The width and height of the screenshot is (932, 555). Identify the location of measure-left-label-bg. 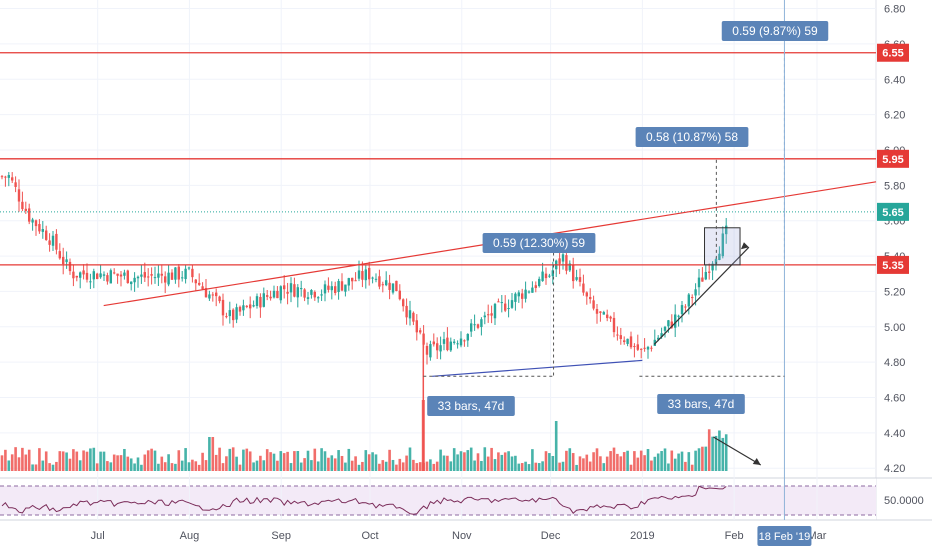
(539, 243).